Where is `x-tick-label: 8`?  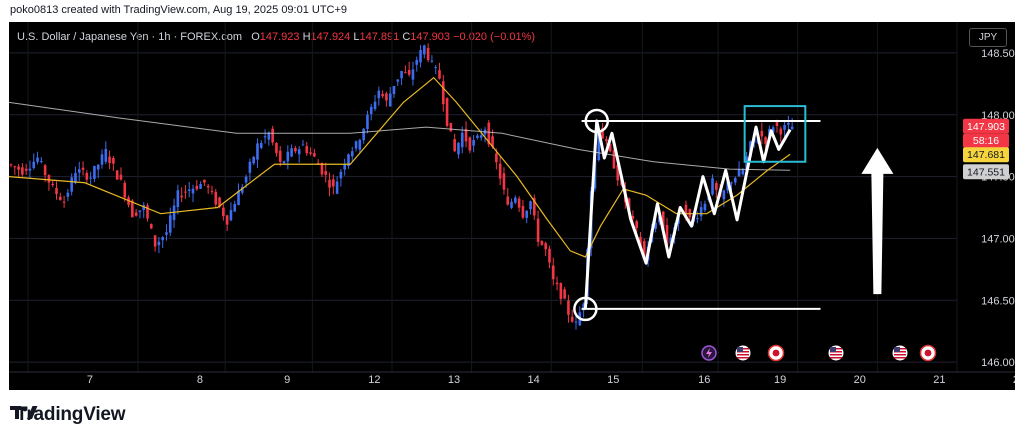 x-tick-label: 8 is located at coordinates (200, 380).